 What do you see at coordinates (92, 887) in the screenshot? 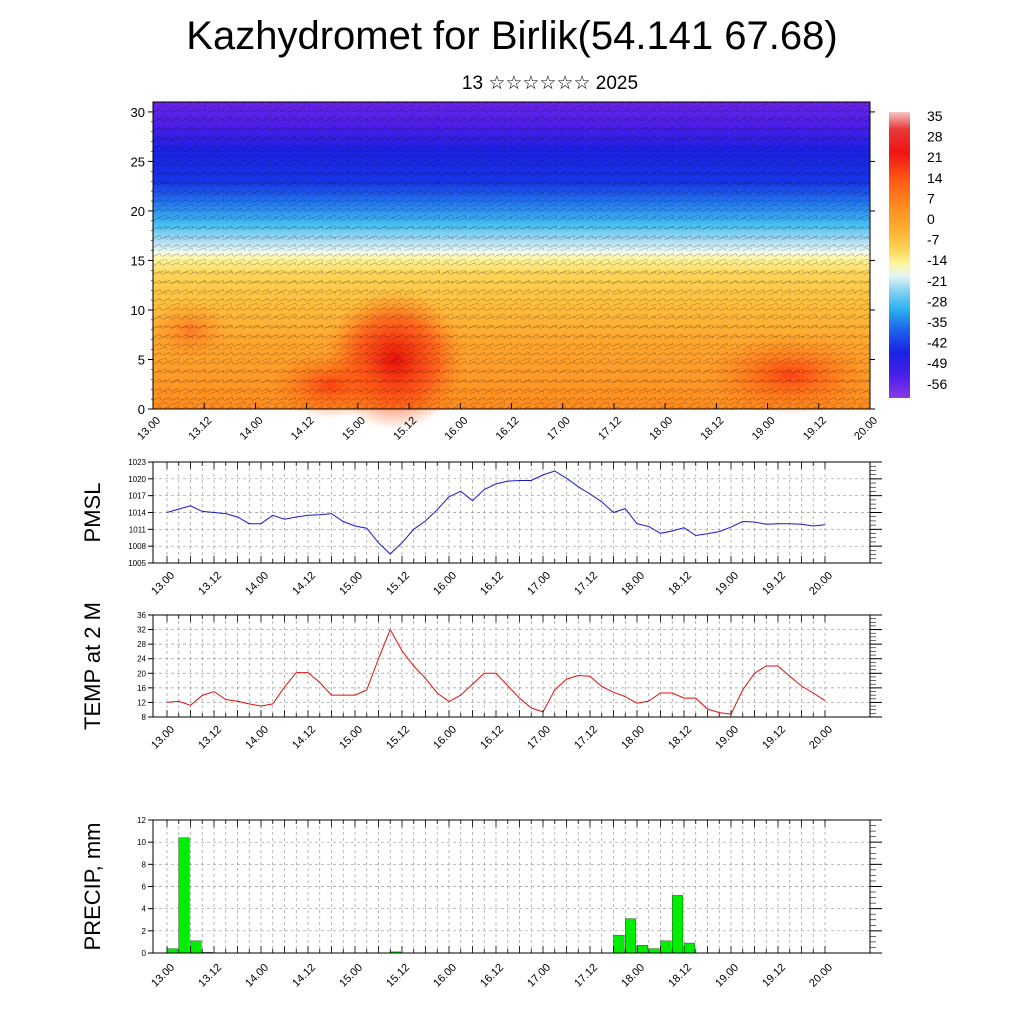
I see `precip-y-axis-title: PRECIP, mm` at bounding box center [92, 887].